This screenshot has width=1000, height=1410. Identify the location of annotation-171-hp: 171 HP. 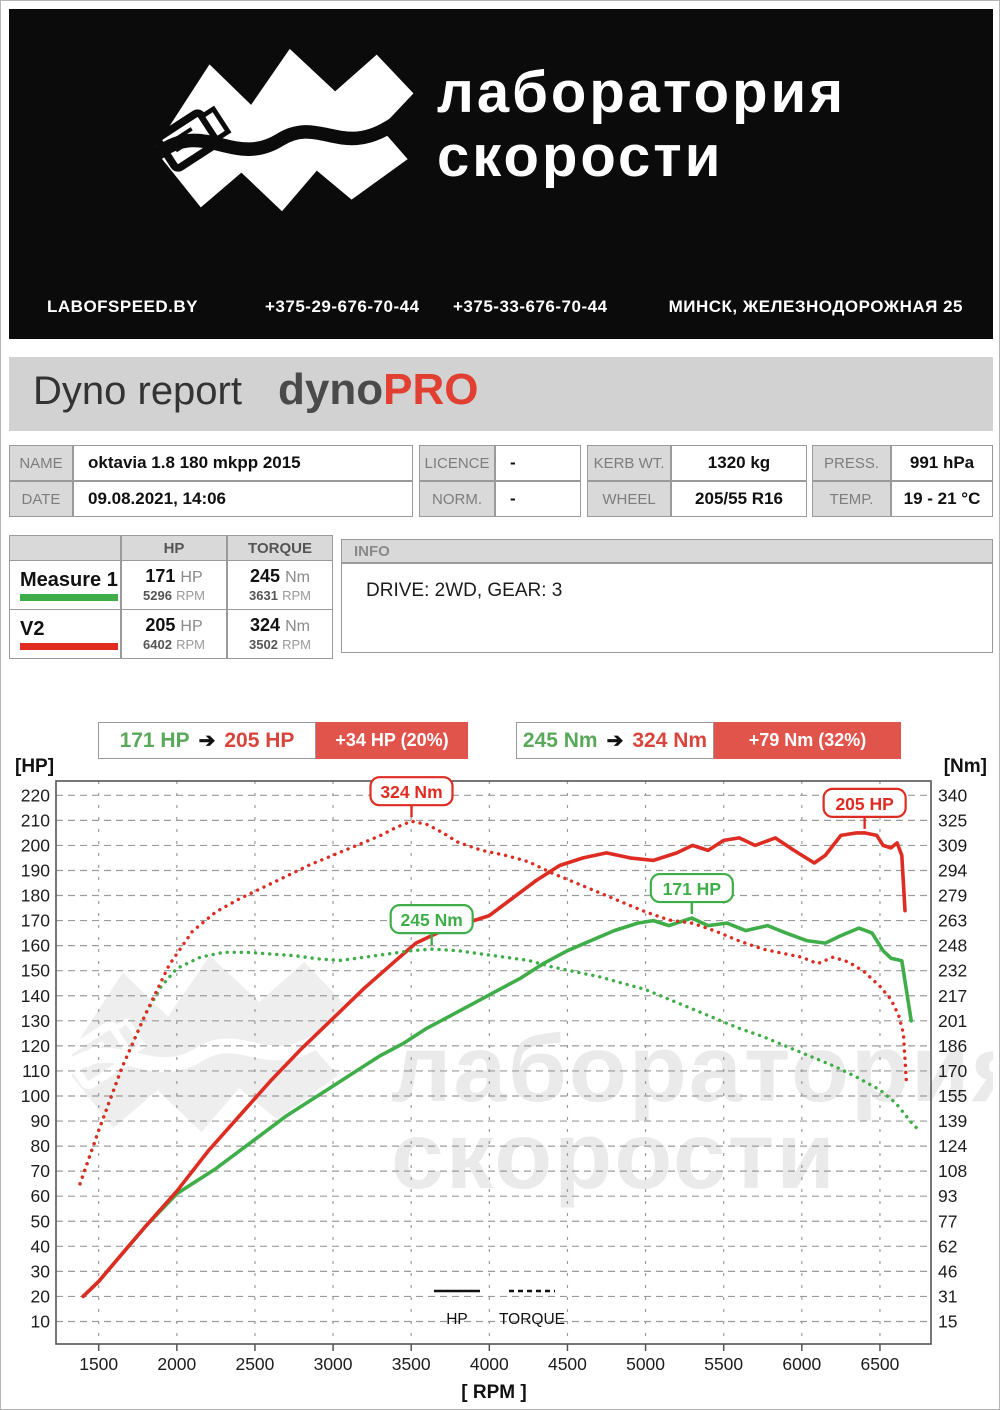
(691, 893).